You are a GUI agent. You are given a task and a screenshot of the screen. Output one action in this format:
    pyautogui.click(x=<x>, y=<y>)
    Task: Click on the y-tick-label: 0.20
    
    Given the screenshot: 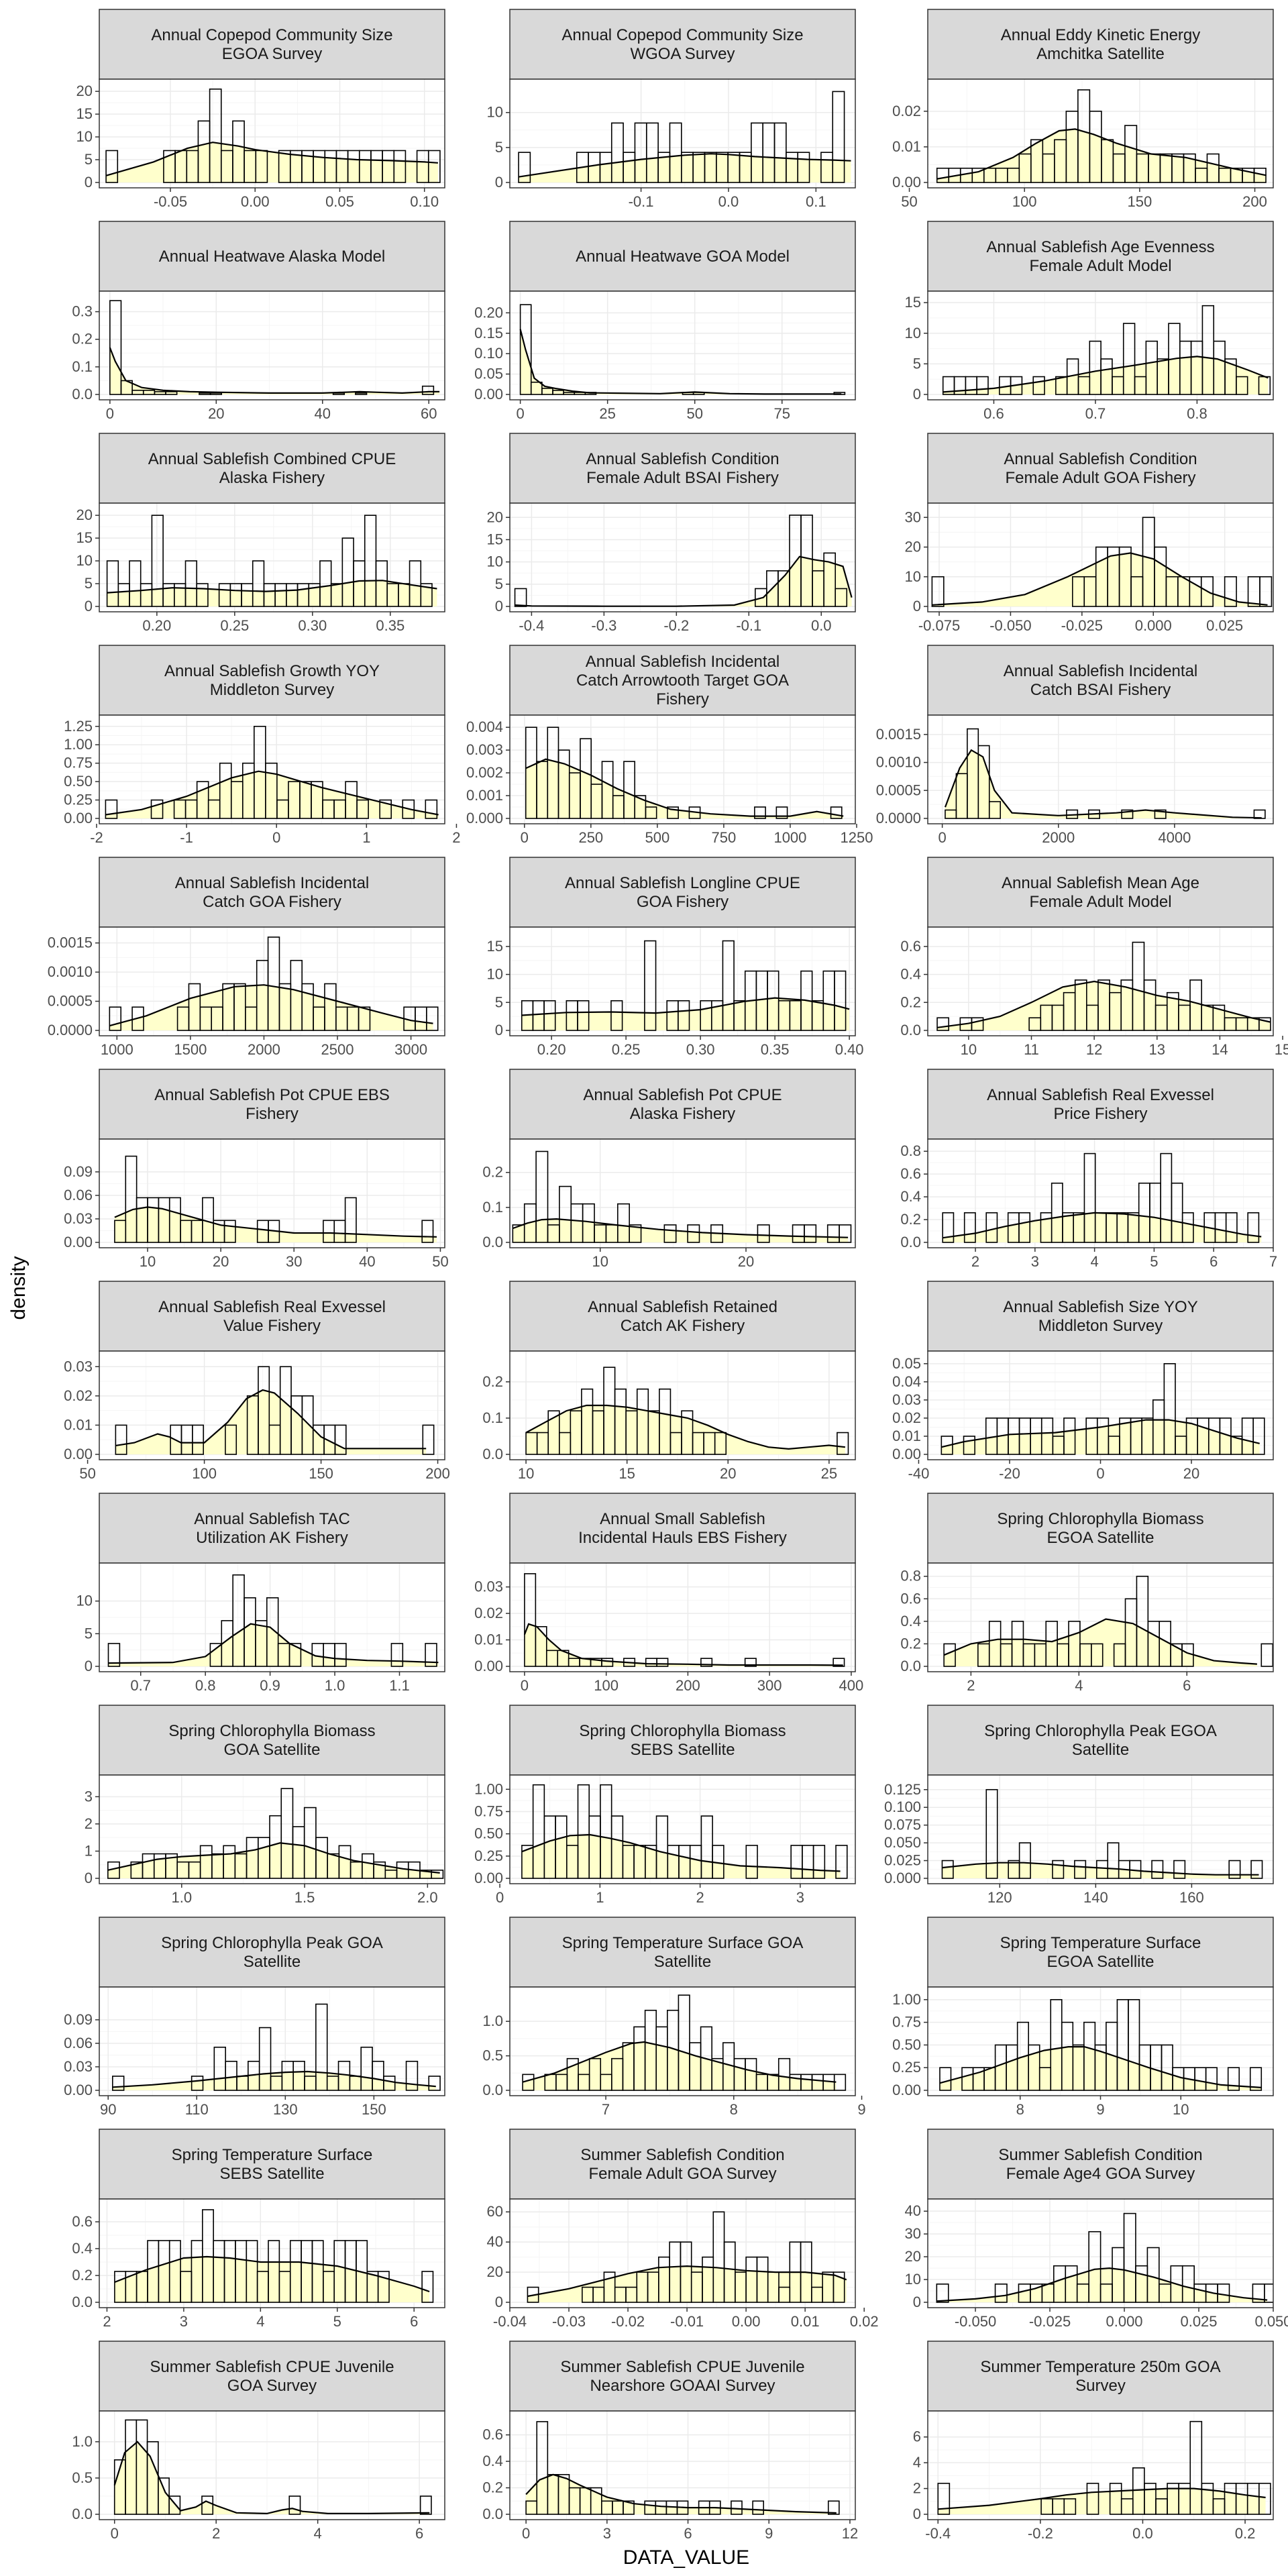 What is the action you would take?
    pyautogui.click(x=488, y=312)
    